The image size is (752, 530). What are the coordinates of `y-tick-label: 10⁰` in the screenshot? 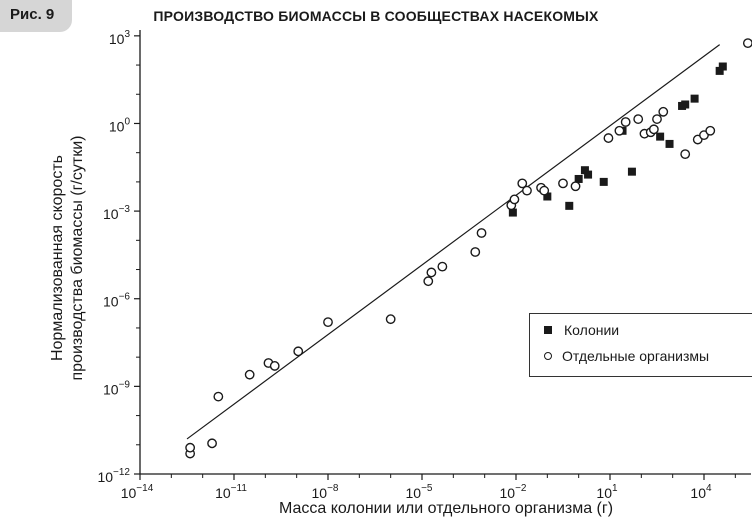 It's located at (120, 125).